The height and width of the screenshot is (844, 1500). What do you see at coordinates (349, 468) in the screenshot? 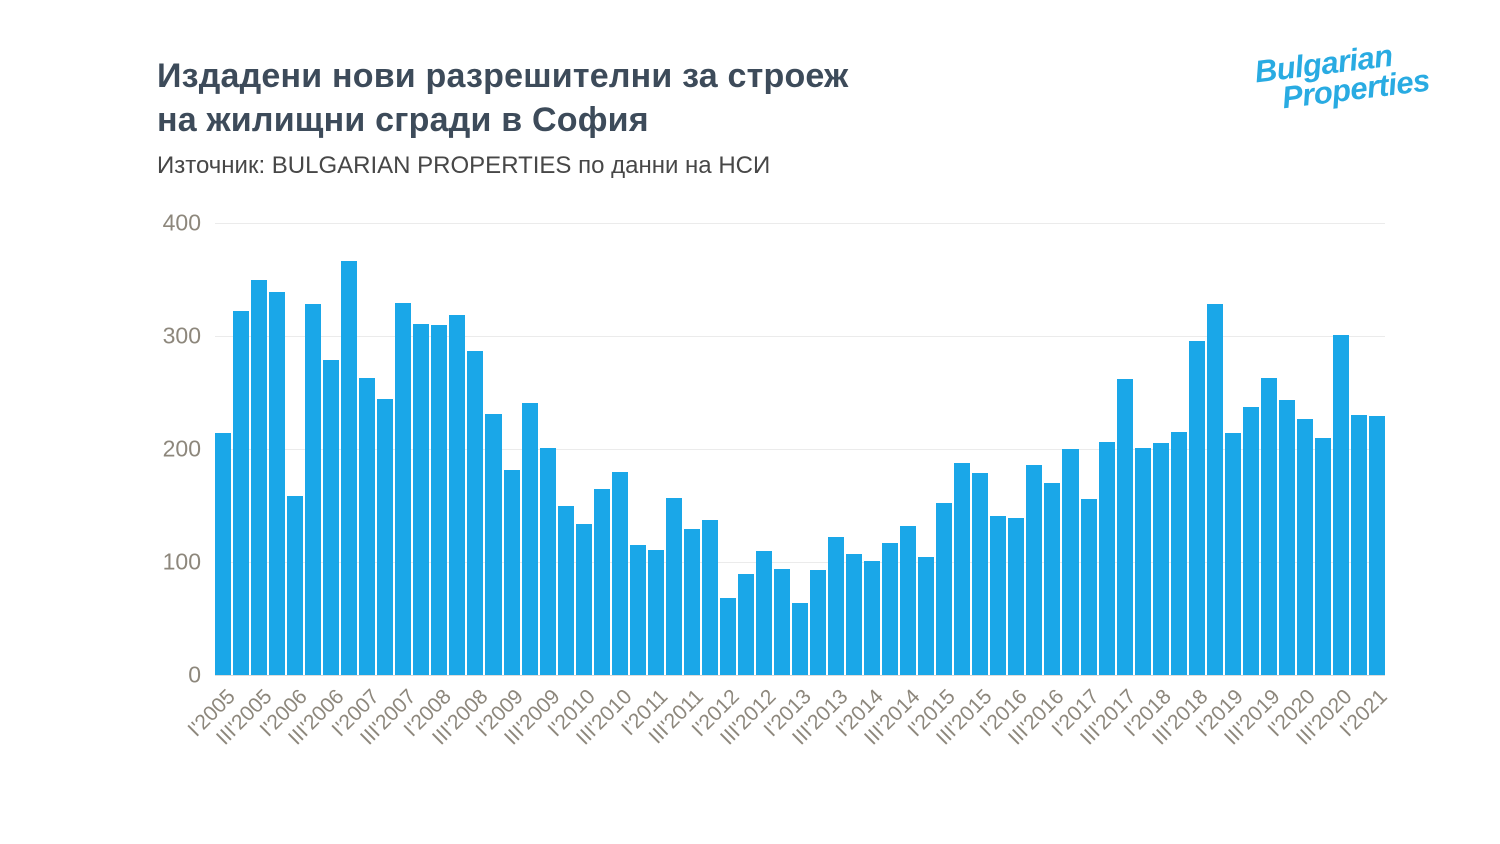
I see `bar-IV'2006` at bounding box center [349, 468].